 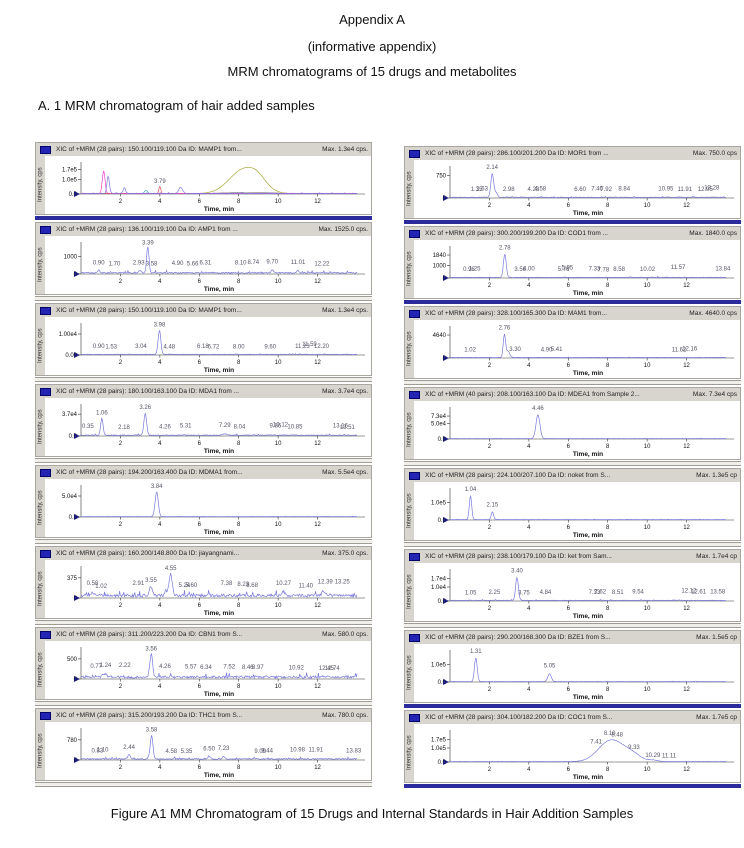 I want to click on peak-label: 4.23, so click(x=534, y=190).